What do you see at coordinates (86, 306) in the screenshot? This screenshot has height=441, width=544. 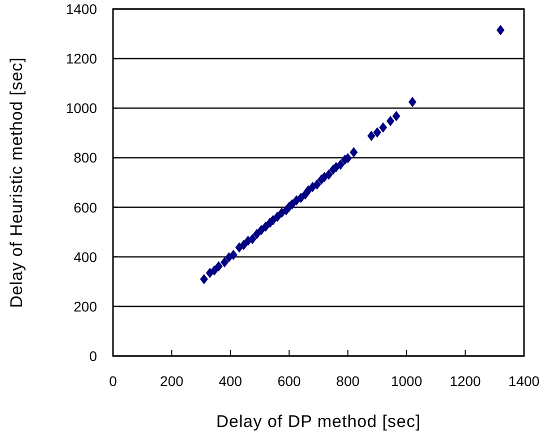 I see `y-tick-label: 200` at bounding box center [86, 306].